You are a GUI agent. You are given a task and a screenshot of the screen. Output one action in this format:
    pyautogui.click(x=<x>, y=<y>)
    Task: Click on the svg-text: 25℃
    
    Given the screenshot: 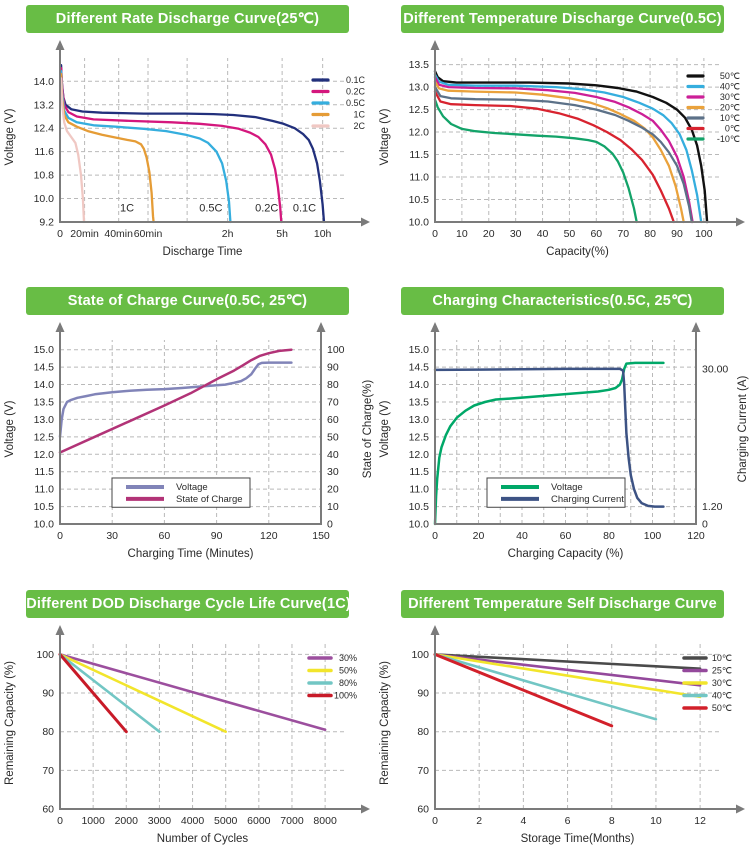 What is the action you would take?
    pyautogui.click(x=722, y=671)
    